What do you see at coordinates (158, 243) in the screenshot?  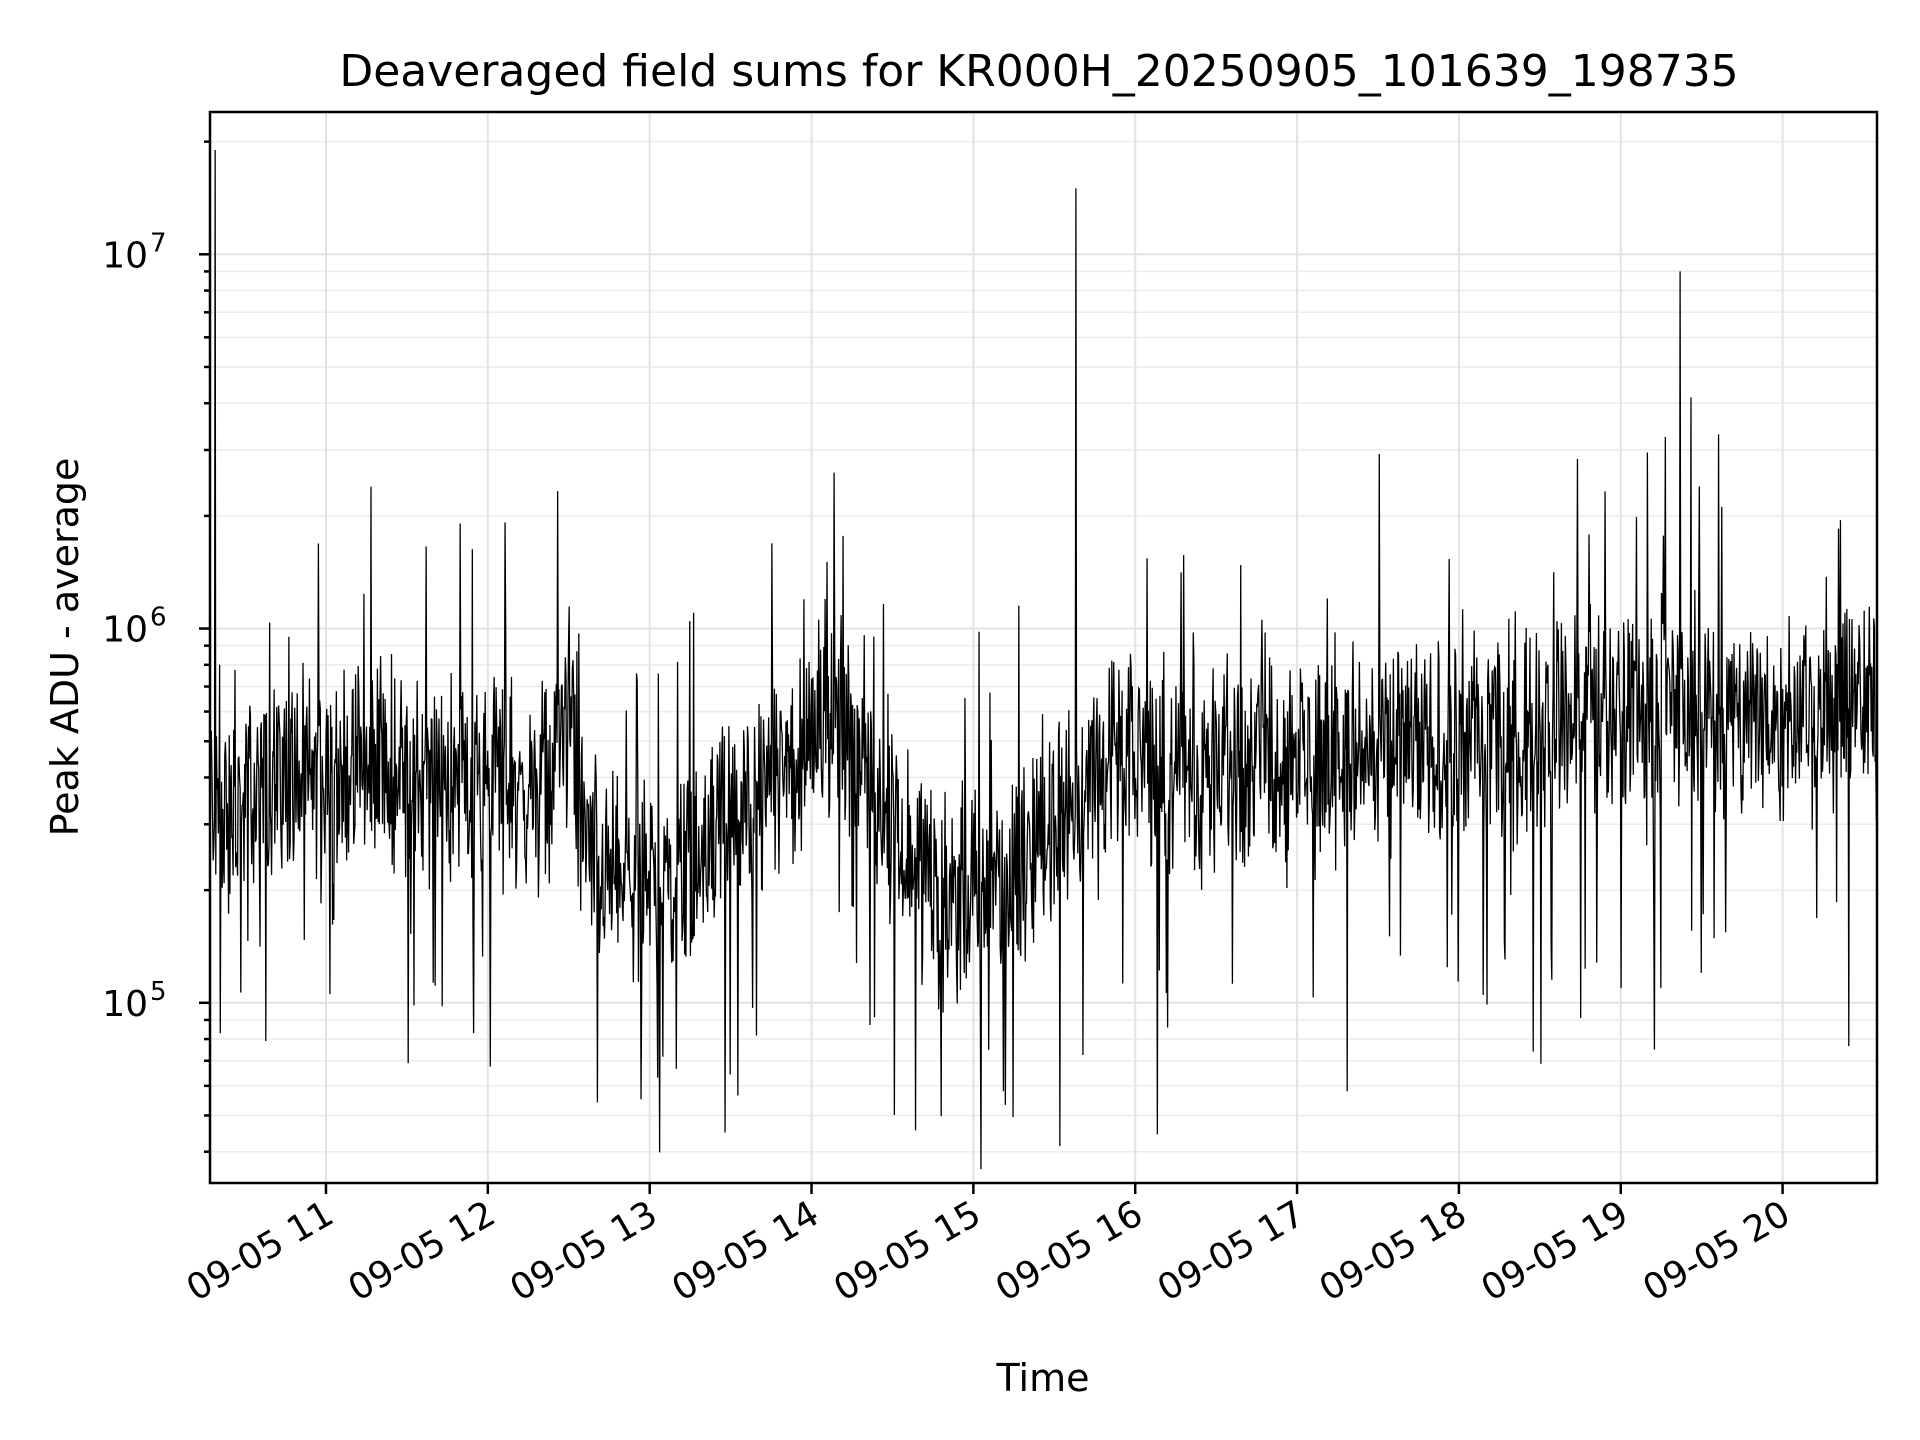 I see `y-tick-label-exponent: 7` at bounding box center [158, 243].